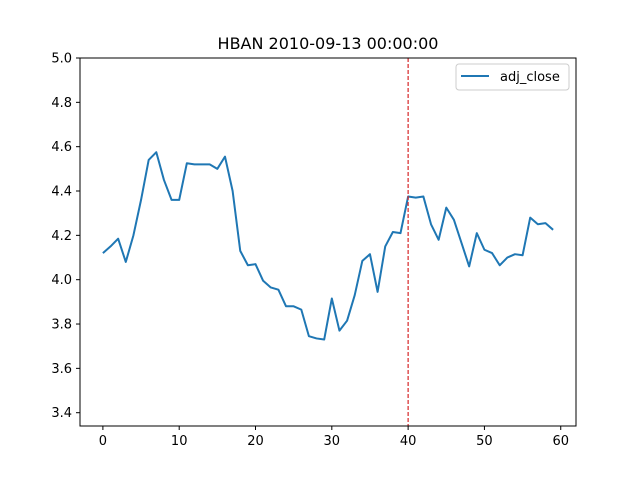 Image resolution: width=640 pixels, height=480 pixels. Describe the element at coordinates (61, 325) in the screenshot. I see `y-tick-label: 3.8` at that location.